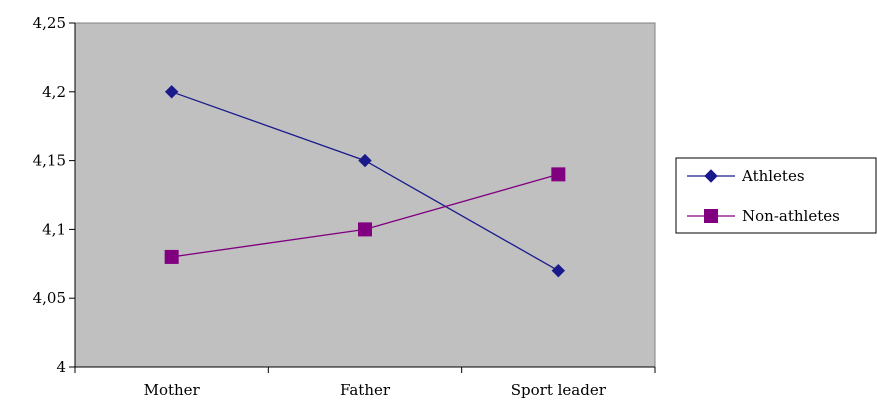 Image resolution: width=877 pixels, height=408 pixels. Describe the element at coordinates (49, 23) in the screenshot. I see `y-tick-label: 4,25` at that location.